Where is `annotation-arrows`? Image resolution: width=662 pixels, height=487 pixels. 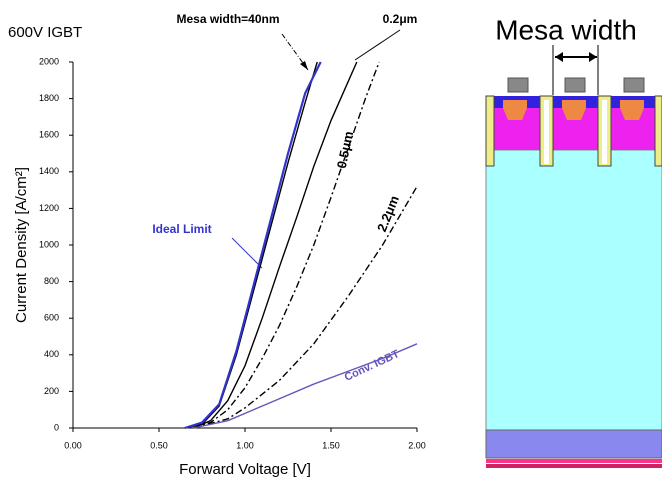
annotation-arrows is located at coordinates (316, 149).